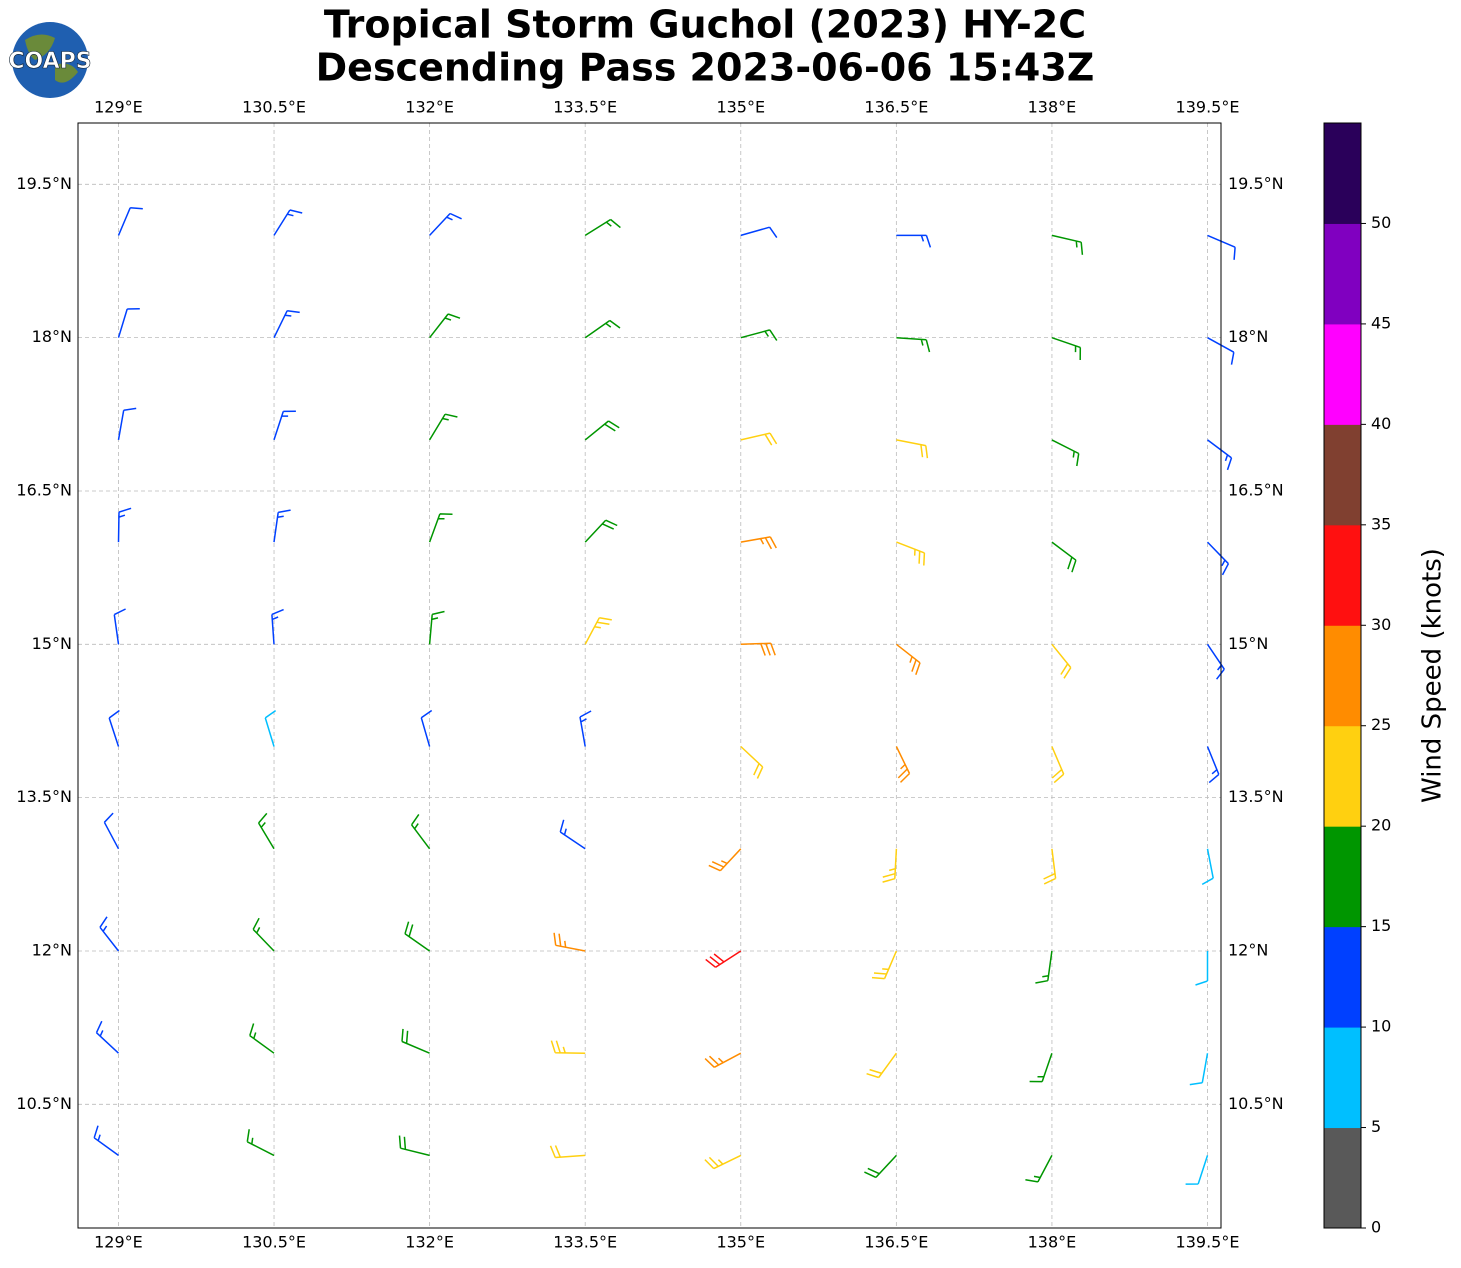 The width and height of the screenshot is (1461, 1268). What do you see at coordinates (49, 61) in the screenshot?
I see `logo-text: COAPS` at bounding box center [49, 61].